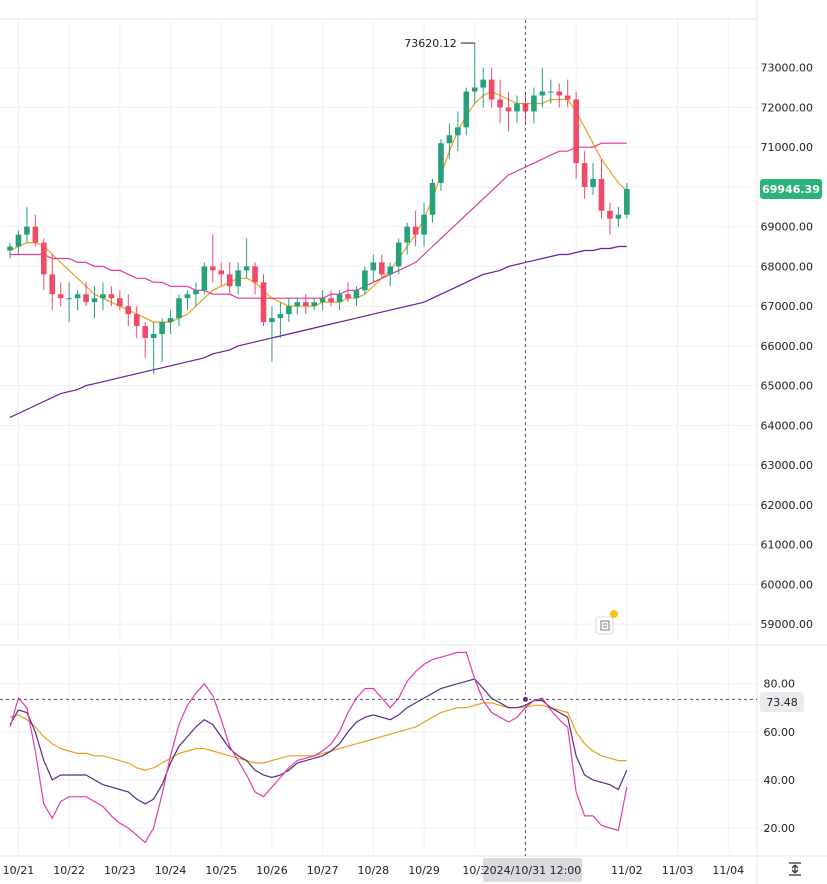 This screenshot has height=884, width=827. Describe the element at coordinates (787, 465) in the screenshot. I see `price-tick-label: 63000.00` at that location.